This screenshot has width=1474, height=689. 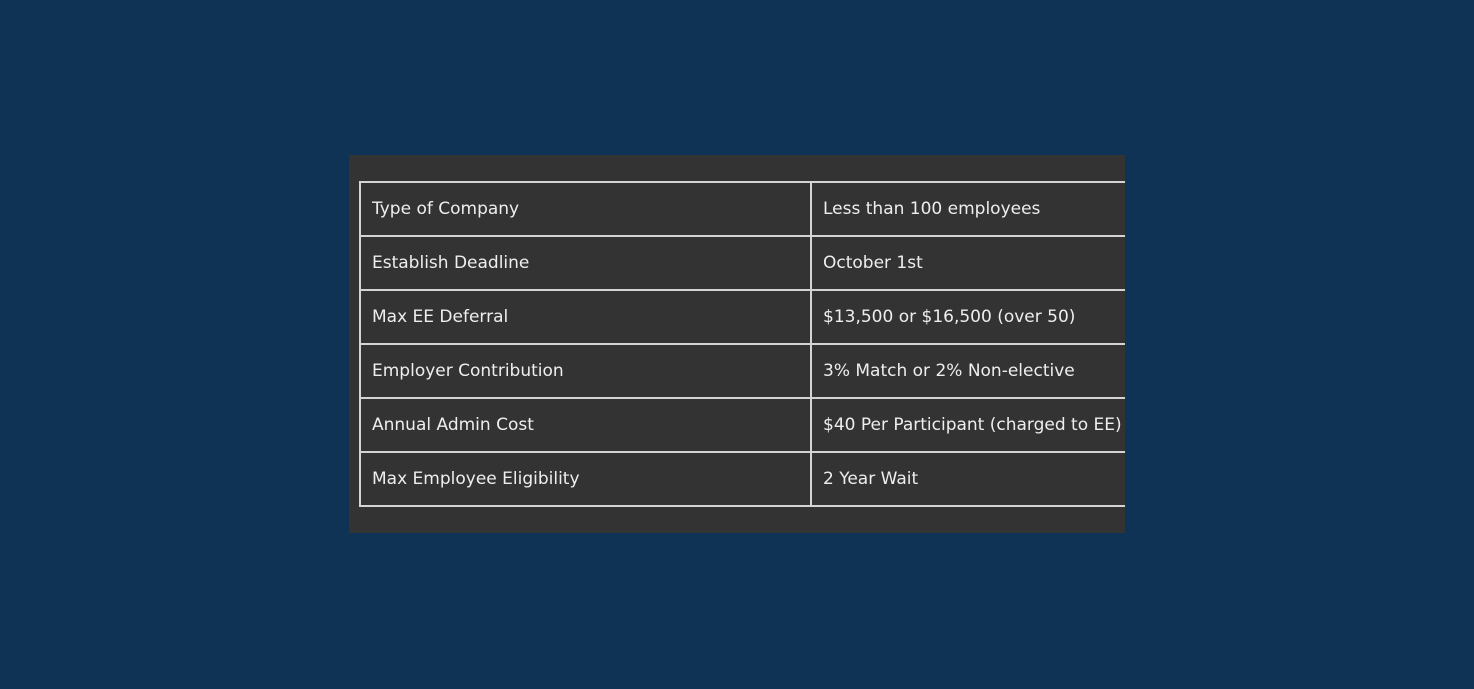 I want to click on row-value-cell: 3% Match or 2% Non-elective, so click(x=967, y=371).